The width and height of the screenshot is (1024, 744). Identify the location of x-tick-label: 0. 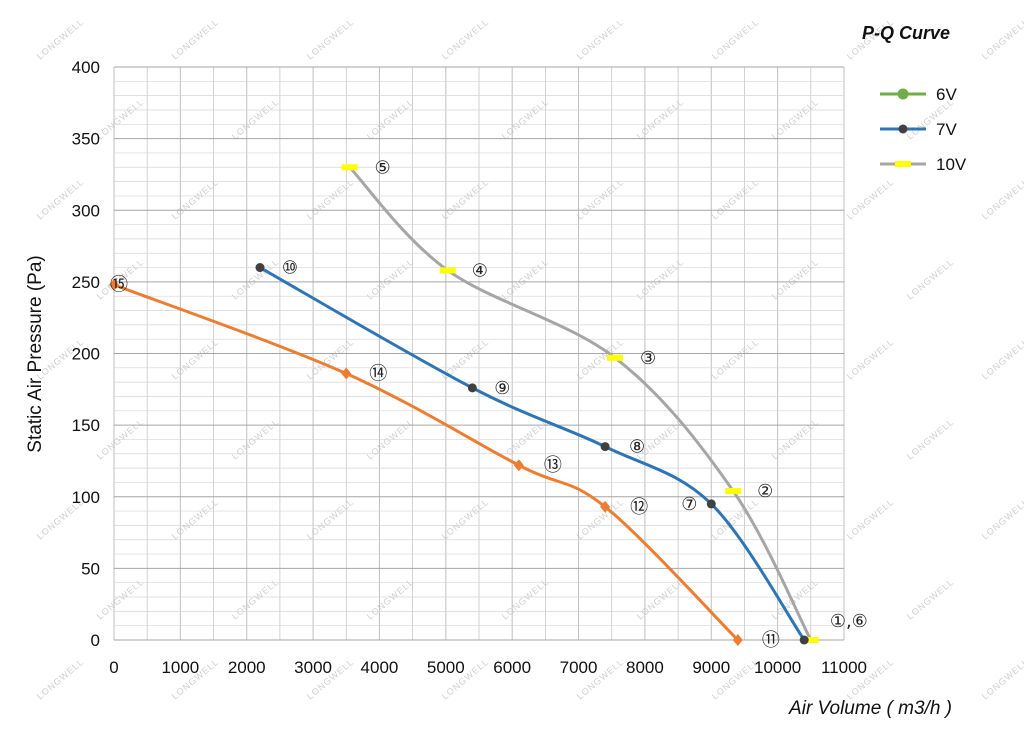
(113, 667).